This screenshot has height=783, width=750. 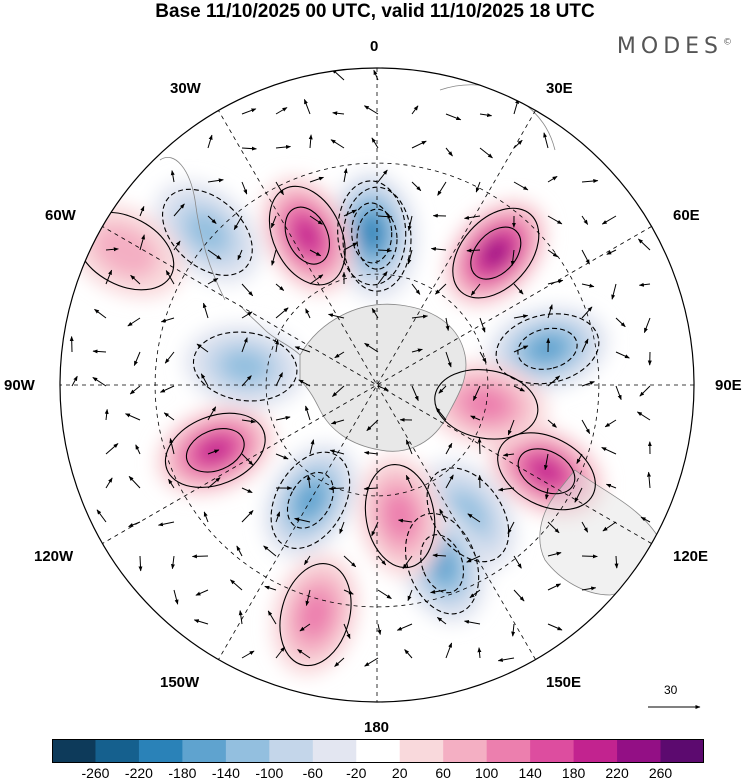 What do you see at coordinates (182, 773) in the screenshot?
I see `colorbar-tick-label: -180` at bounding box center [182, 773].